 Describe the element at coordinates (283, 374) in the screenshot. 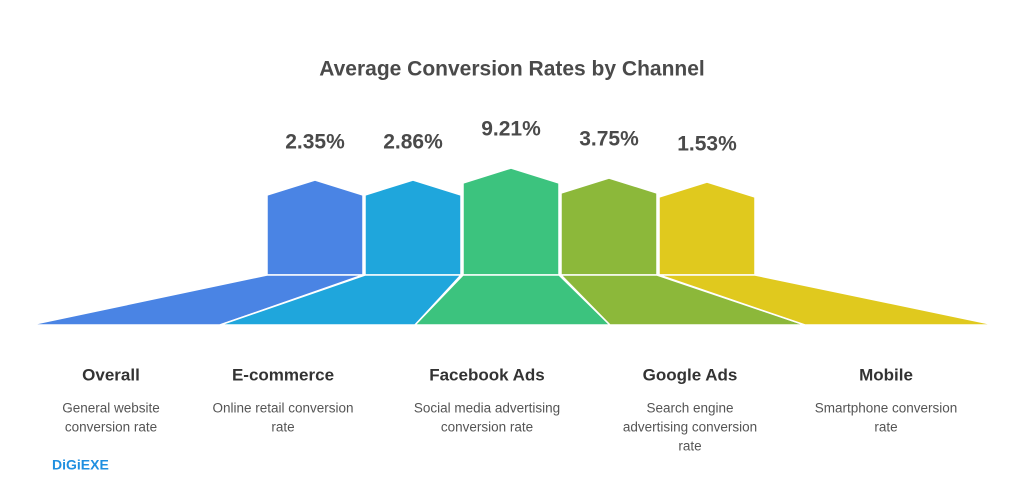

I see `channel-label: E-commerce` at that location.